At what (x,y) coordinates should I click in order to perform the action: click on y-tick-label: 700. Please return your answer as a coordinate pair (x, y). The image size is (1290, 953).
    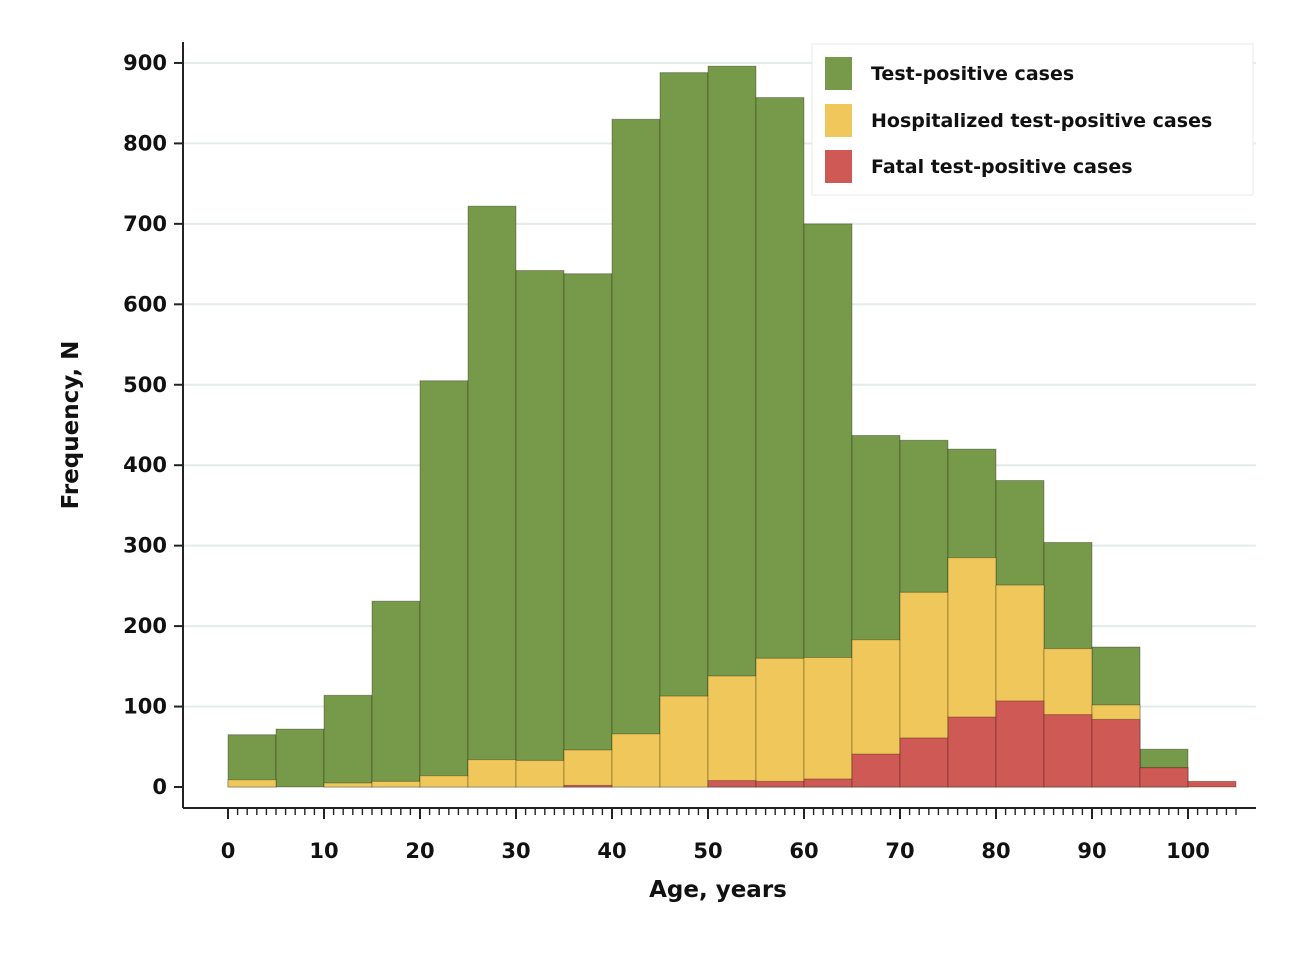
    Looking at the image, I should click on (145, 224).